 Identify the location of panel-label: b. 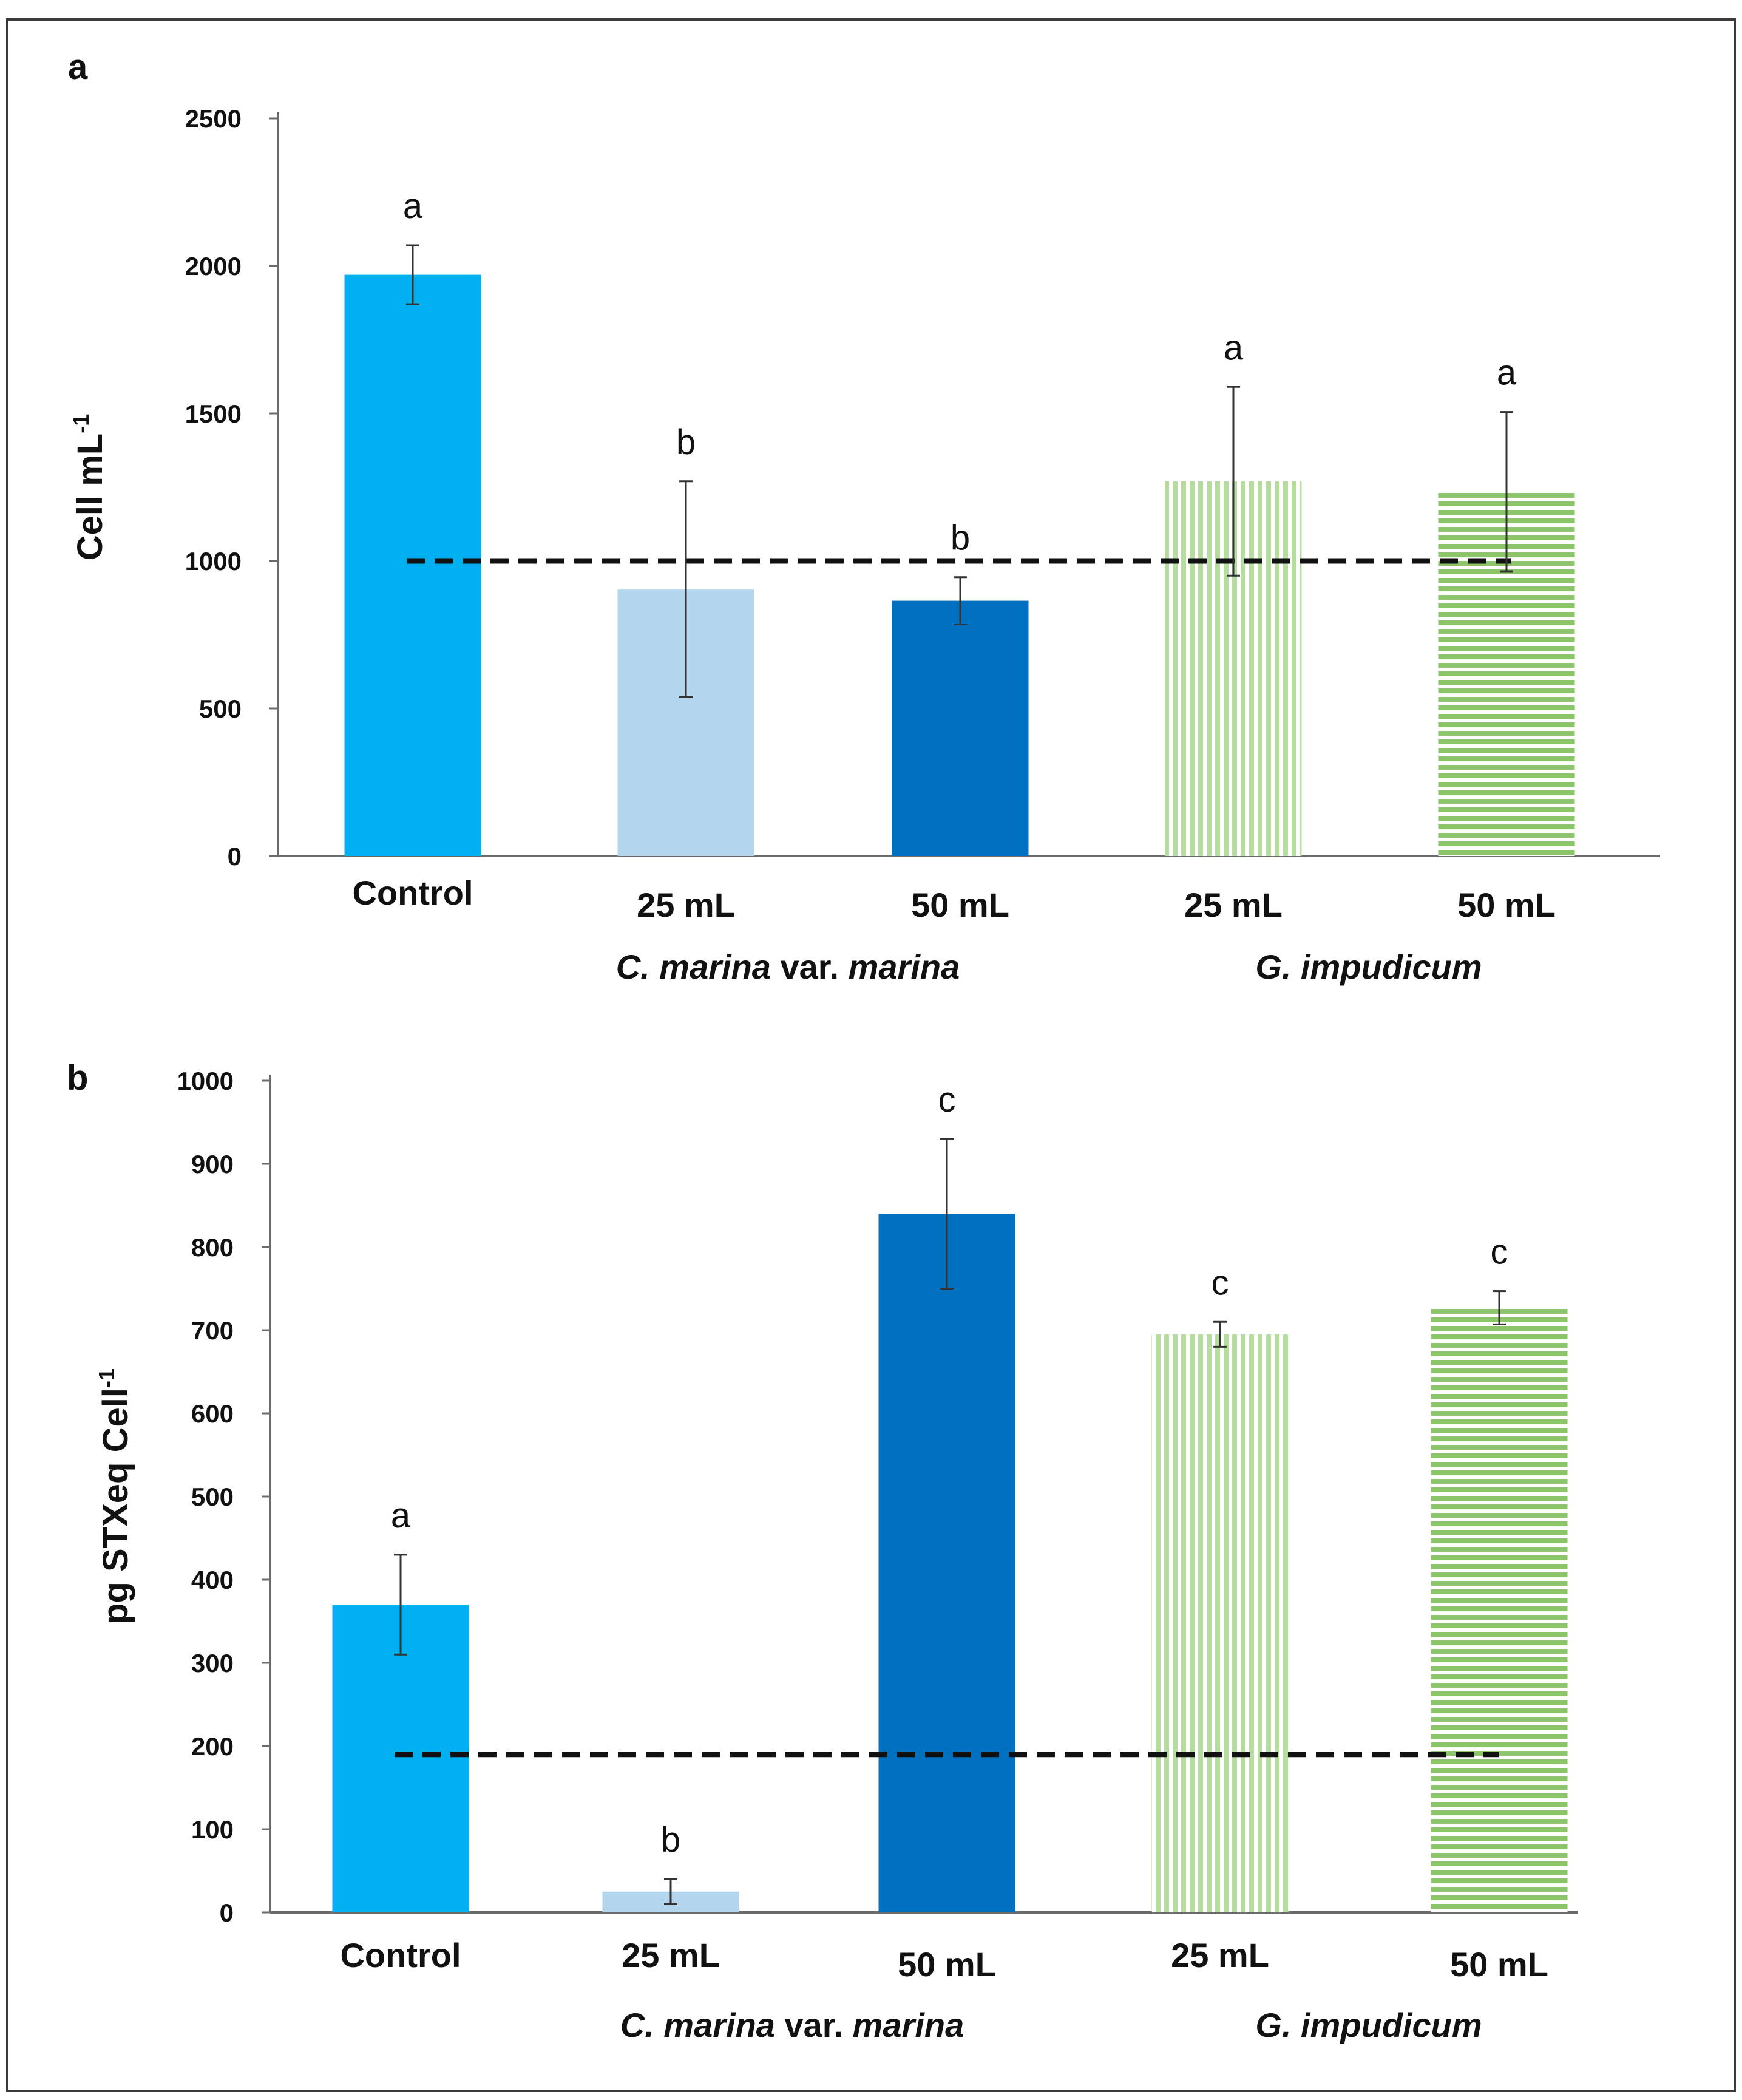
(77, 1078).